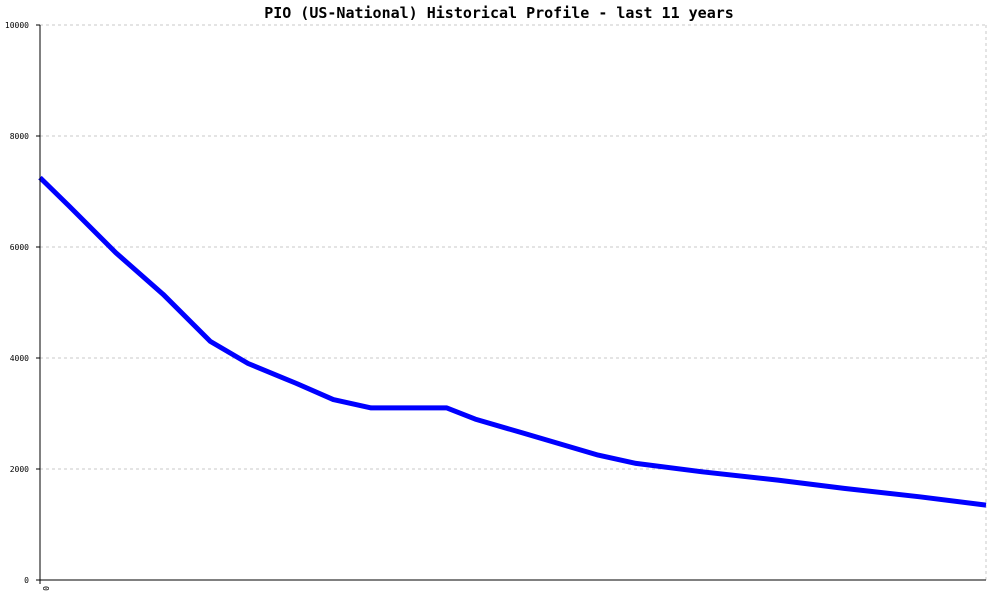  I want to click on y-tick-label: 4000, so click(19, 358).